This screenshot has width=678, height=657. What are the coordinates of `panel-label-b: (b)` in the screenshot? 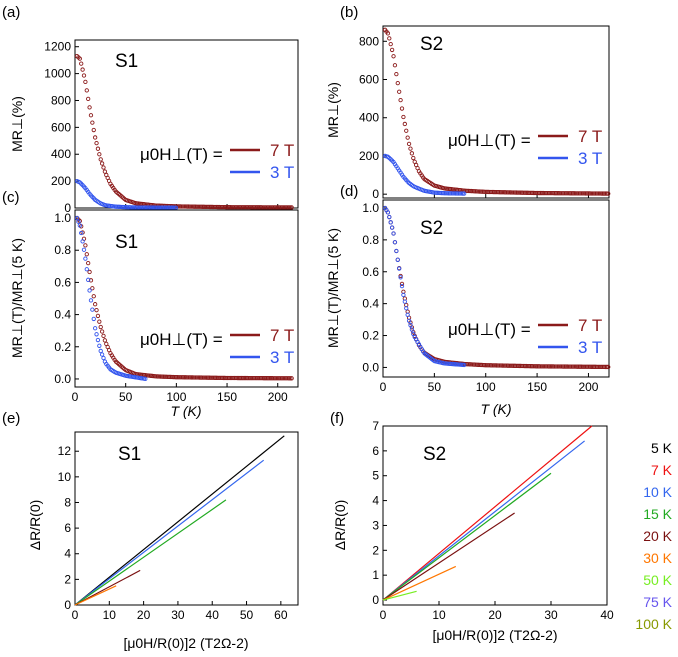 It's located at (349, 12).